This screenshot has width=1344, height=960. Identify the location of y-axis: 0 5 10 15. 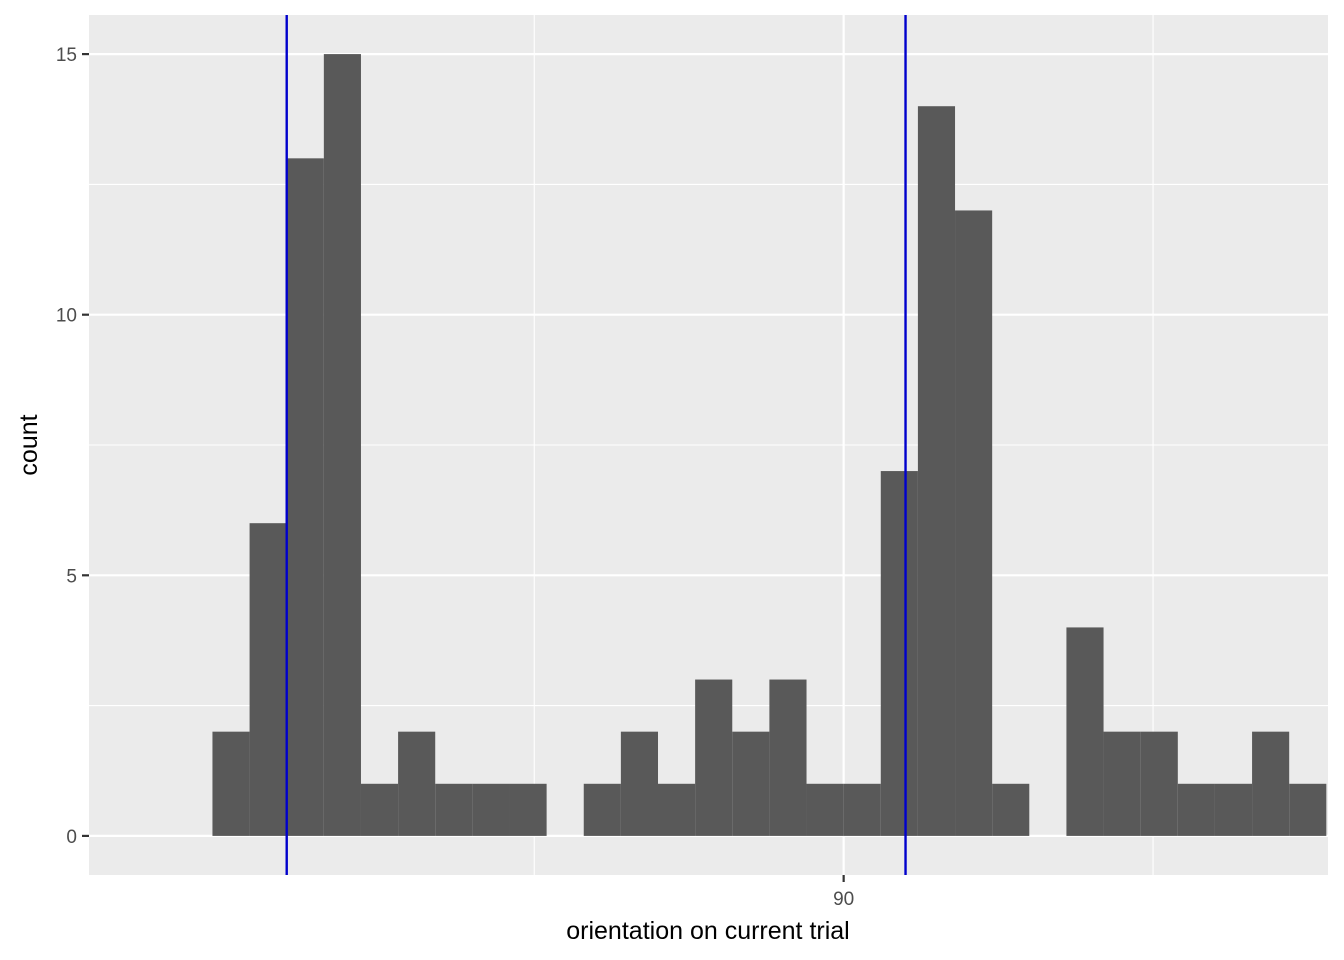
(72, 446).